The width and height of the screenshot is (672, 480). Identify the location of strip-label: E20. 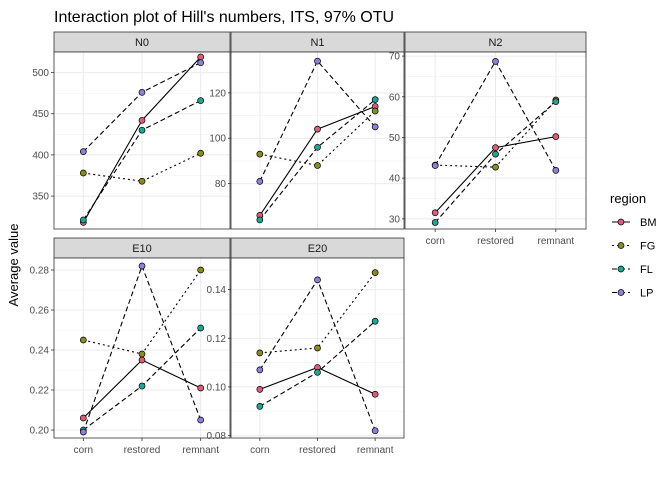
(318, 249).